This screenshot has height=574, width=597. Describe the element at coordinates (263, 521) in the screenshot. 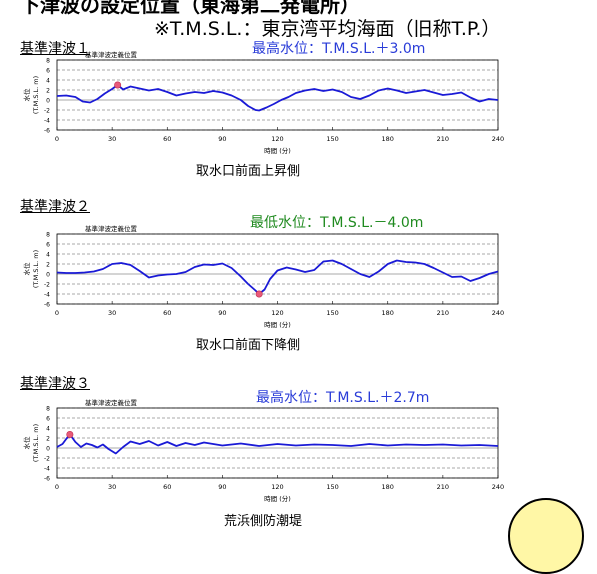

I see `chart-caption-3: 荒浜側防潮堤` at that location.